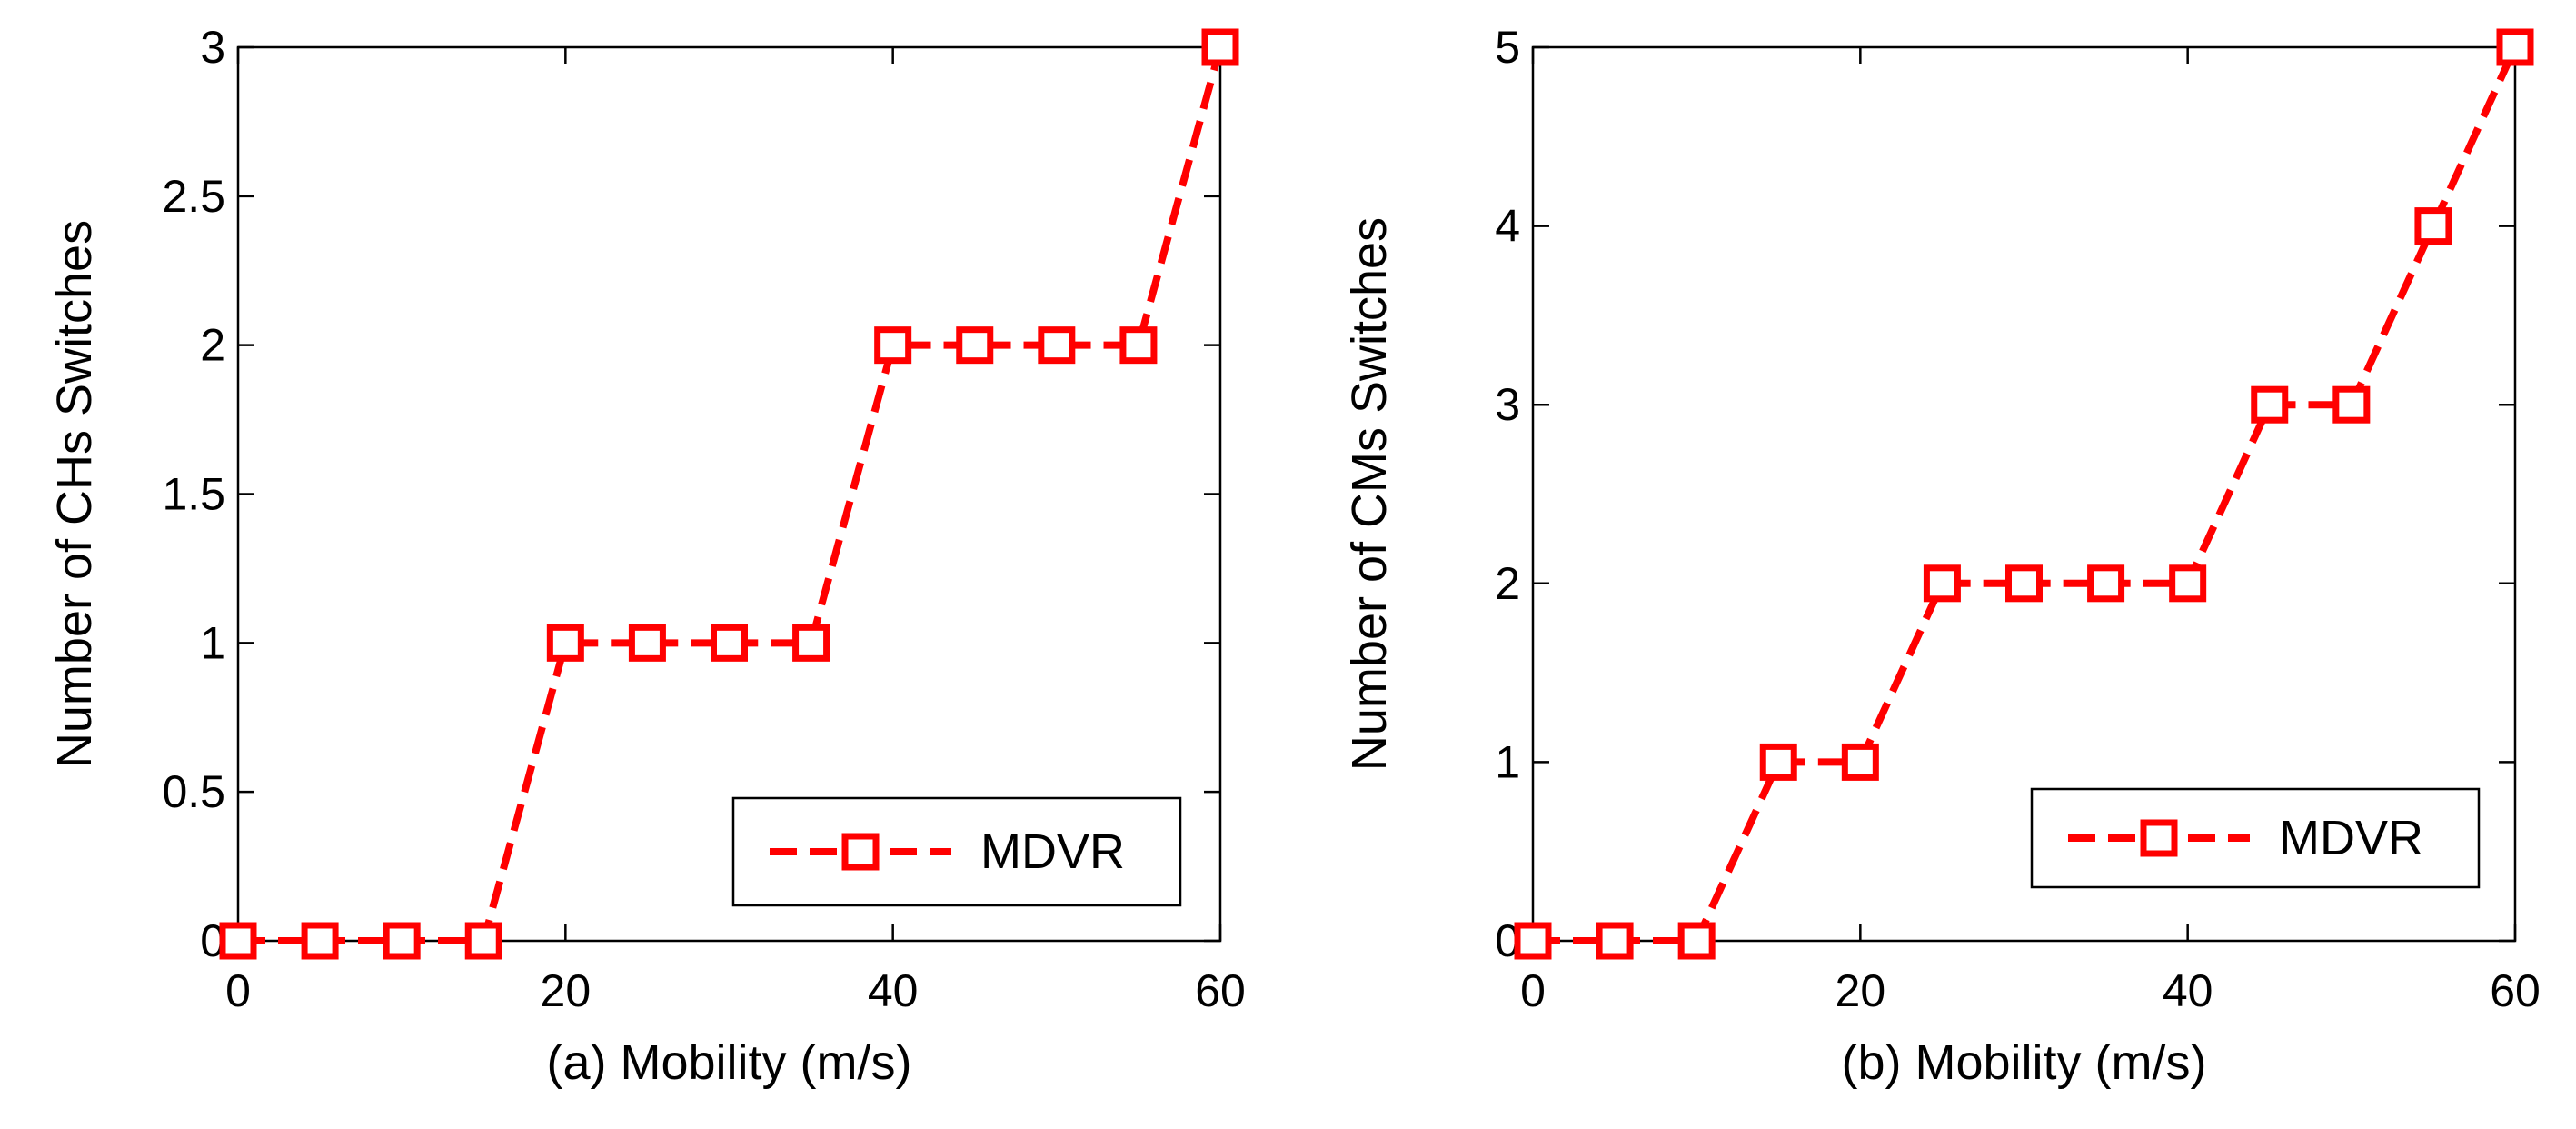  Describe the element at coordinates (1370, 494) in the screenshot. I see `y-axis-title: Number of CMs Switches` at that location.